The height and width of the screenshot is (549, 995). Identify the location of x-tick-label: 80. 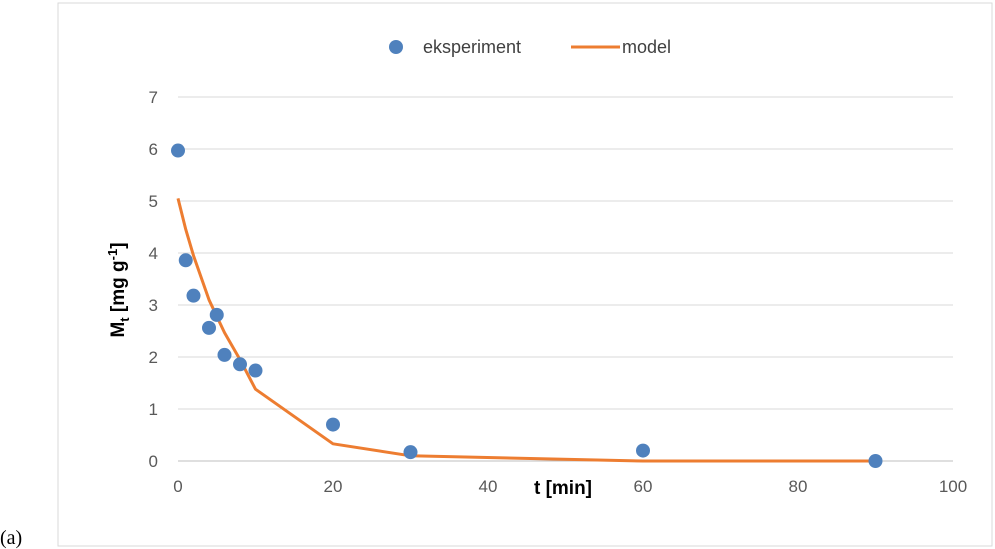
(798, 486).